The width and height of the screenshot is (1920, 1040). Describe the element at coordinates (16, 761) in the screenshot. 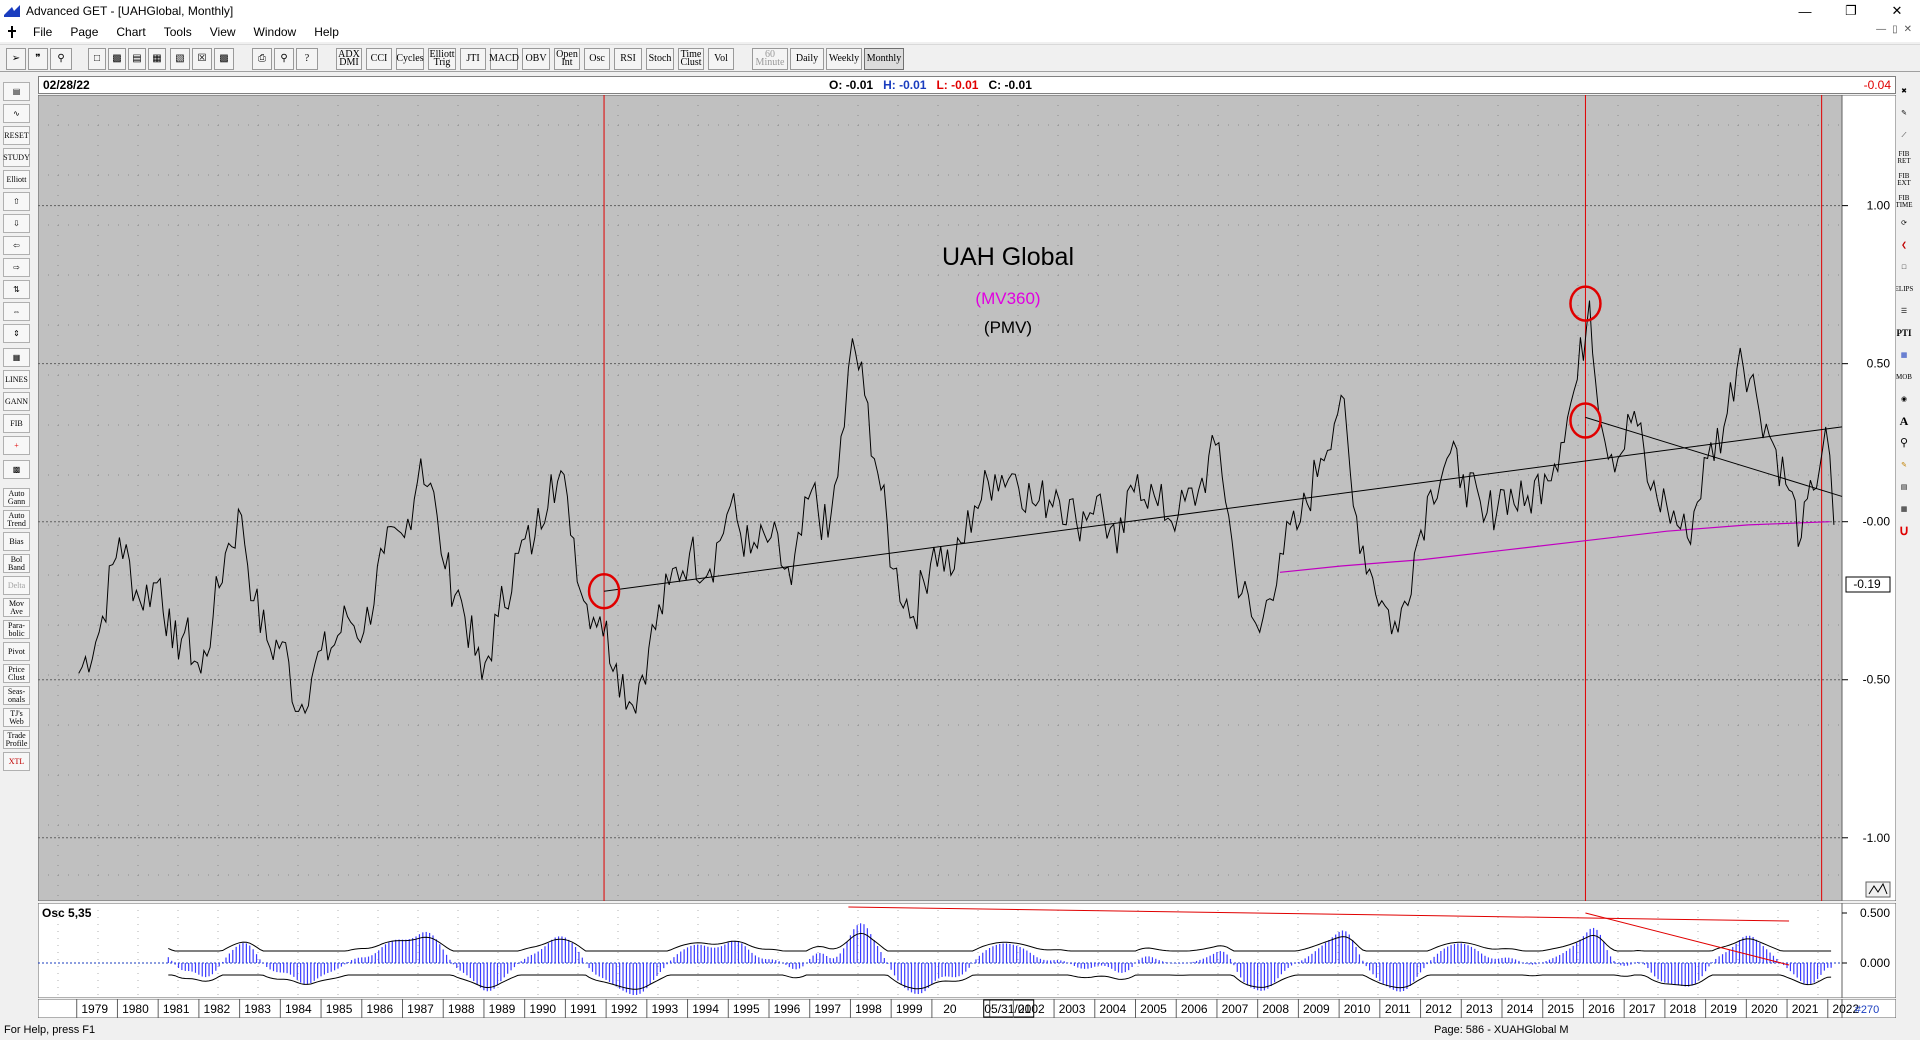

I see `xtl-button: XTL` at that location.